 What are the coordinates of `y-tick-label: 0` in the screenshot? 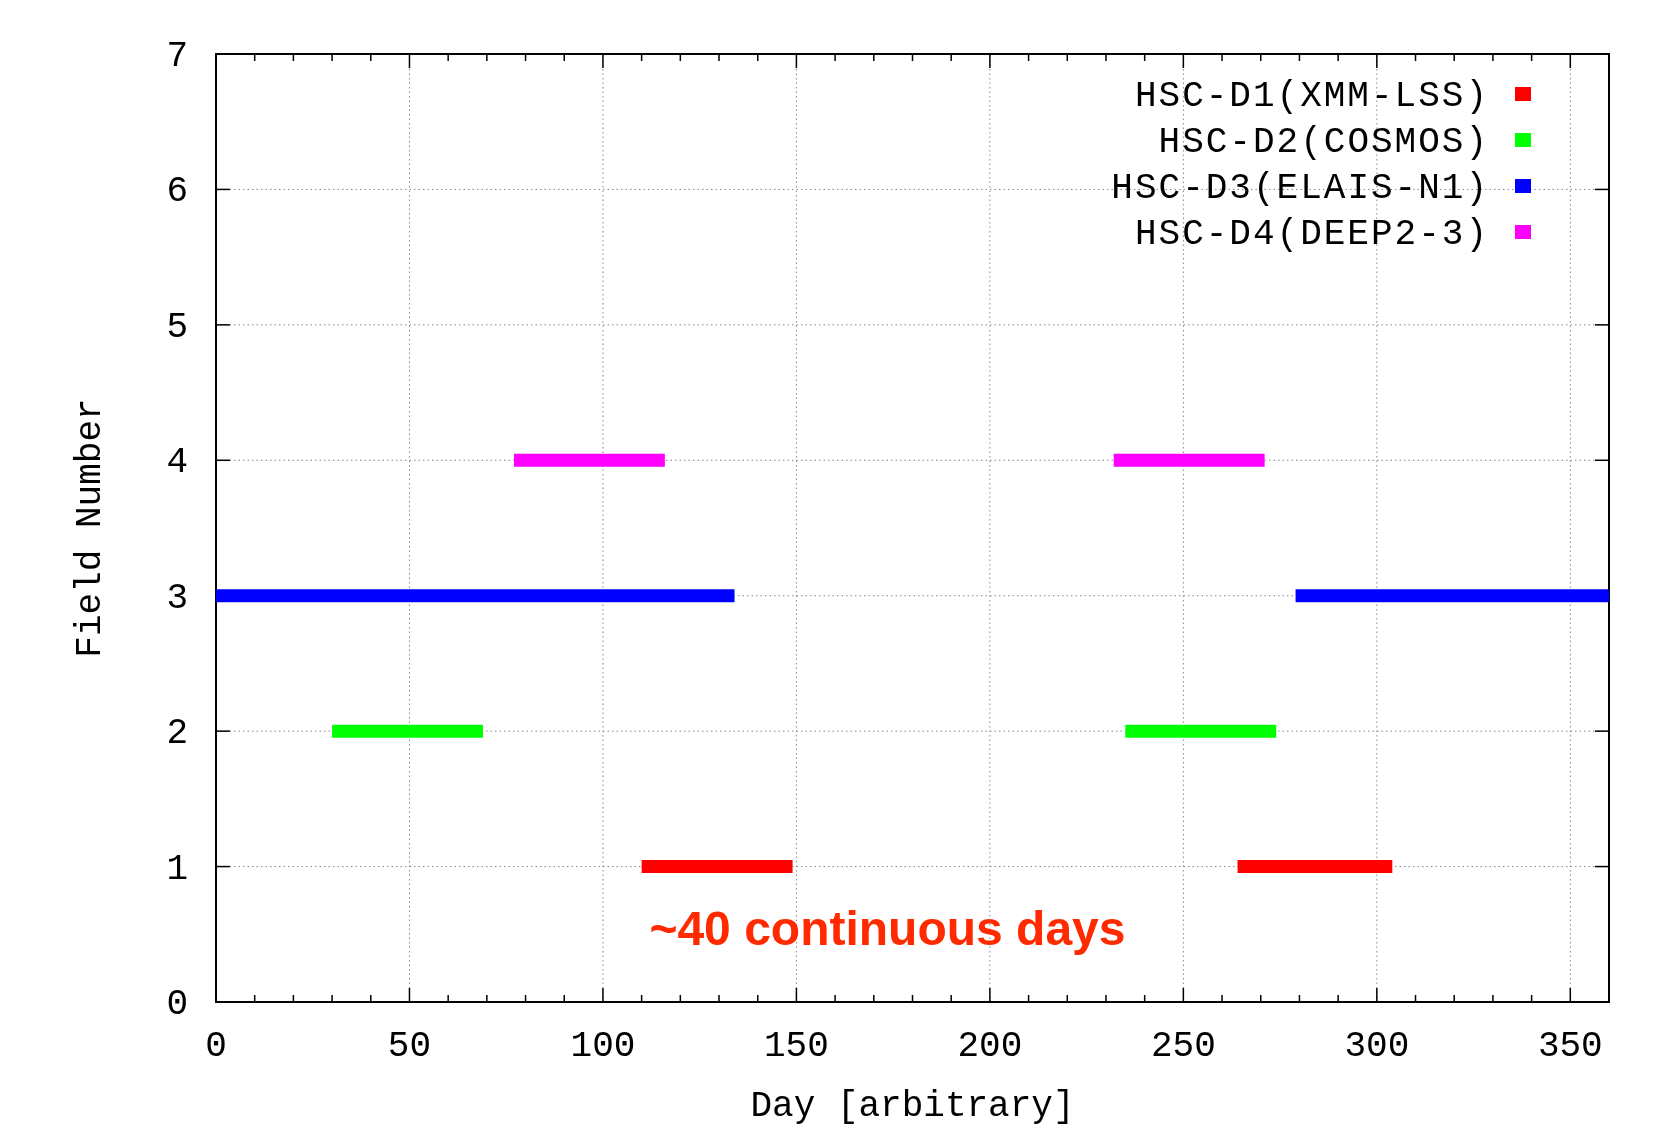 It's located at (177, 1004).